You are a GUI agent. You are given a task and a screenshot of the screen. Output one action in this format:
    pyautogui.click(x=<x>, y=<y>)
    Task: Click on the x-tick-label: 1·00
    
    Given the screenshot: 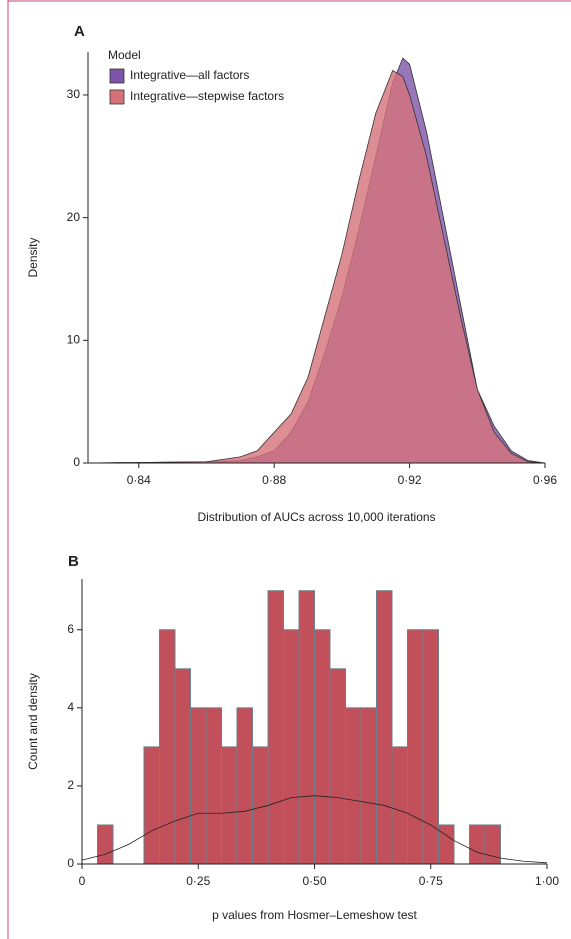 What is the action you would take?
    pyautogui.click(x=547, y=881)
    